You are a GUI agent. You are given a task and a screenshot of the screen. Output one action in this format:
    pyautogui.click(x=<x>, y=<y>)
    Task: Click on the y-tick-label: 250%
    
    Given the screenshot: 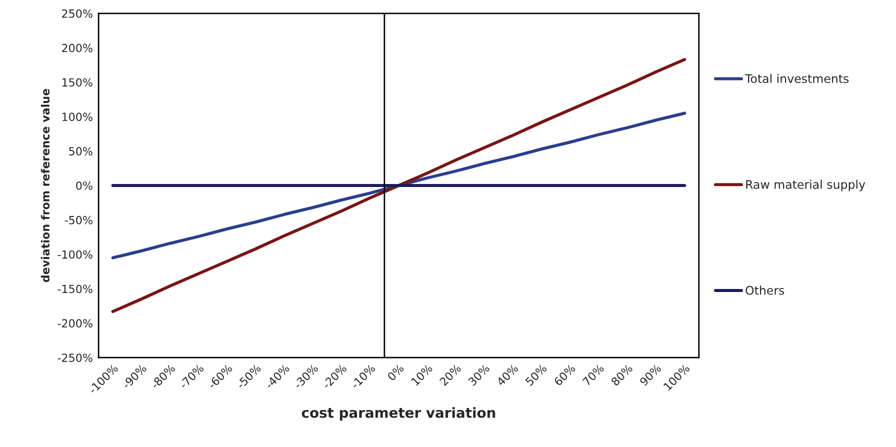 What is the action you would take?
    pyautogui.click(x=77, y=13)
    